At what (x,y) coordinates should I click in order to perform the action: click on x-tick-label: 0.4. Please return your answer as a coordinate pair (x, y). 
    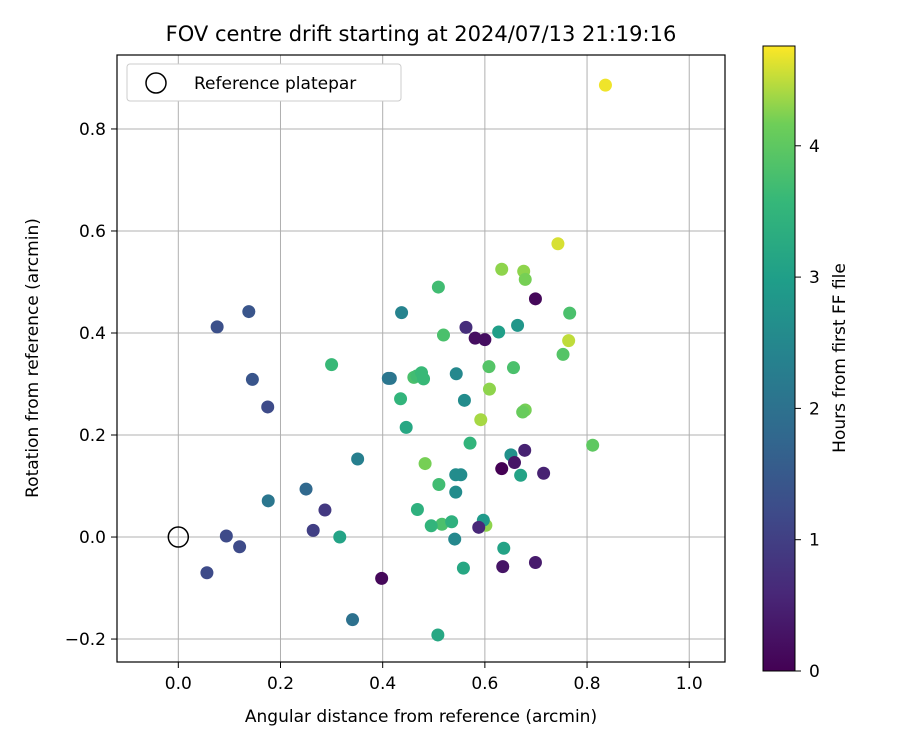
    Looking at the image, I should click on (382, 684).